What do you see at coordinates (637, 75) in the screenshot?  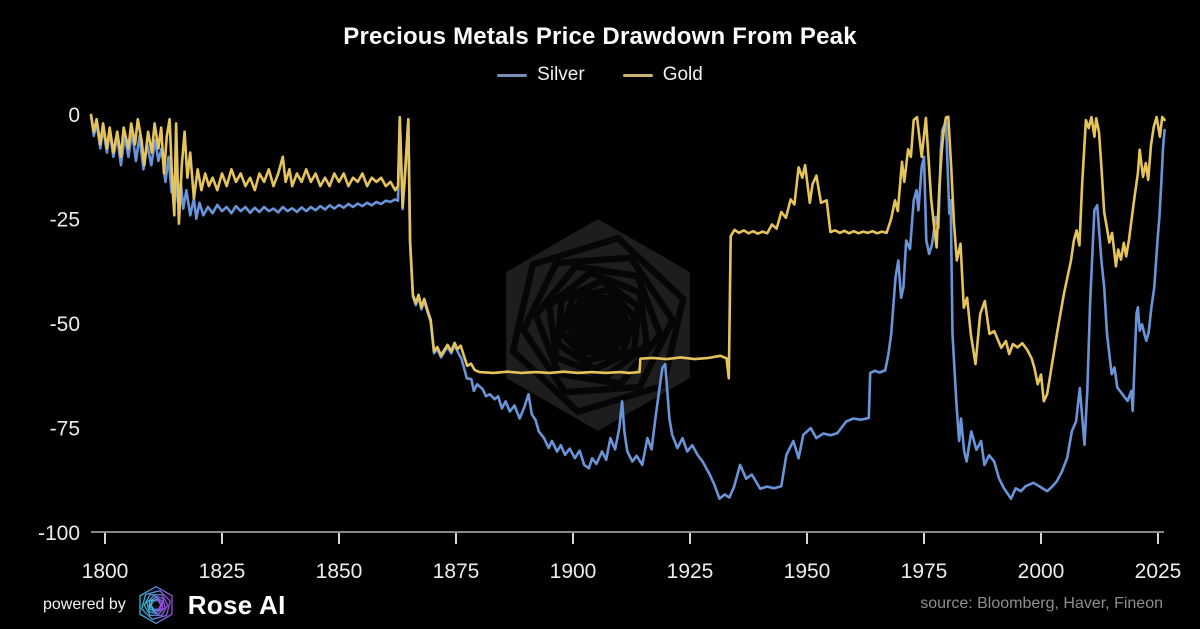 I see `gold-legend-swatch-icon` at bounding box center [637, 75].